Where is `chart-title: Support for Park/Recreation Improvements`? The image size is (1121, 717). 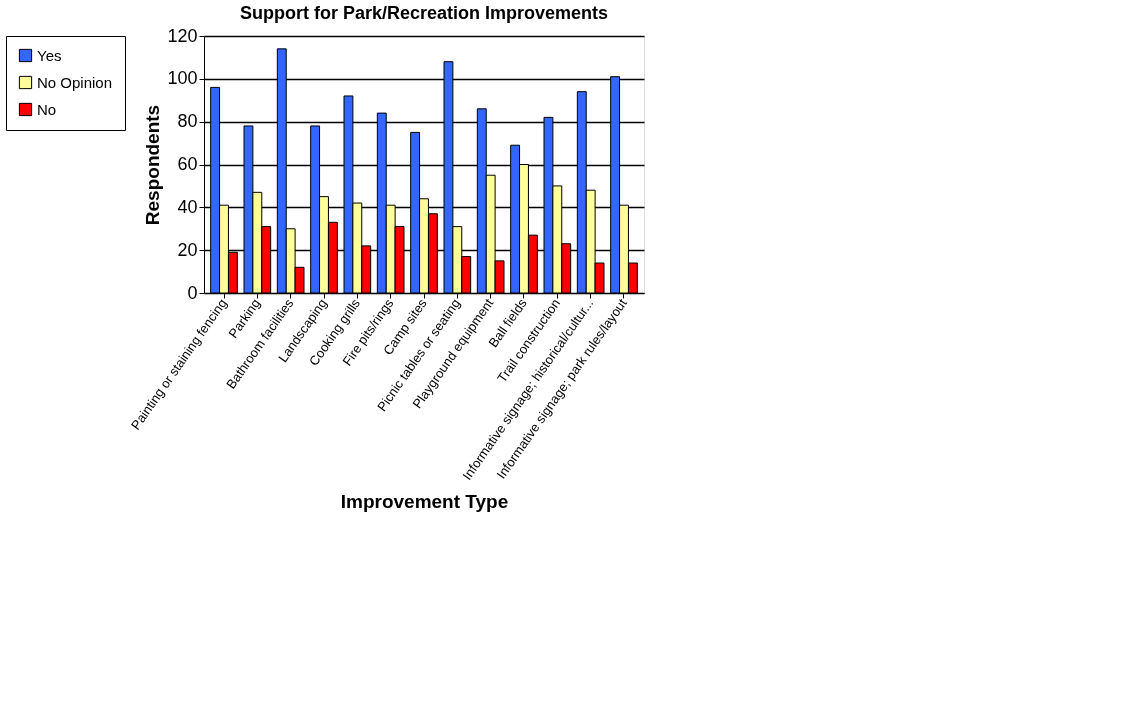
chart-title: Support for Park/Recreation Improvements is located at coordinates (424, 13).